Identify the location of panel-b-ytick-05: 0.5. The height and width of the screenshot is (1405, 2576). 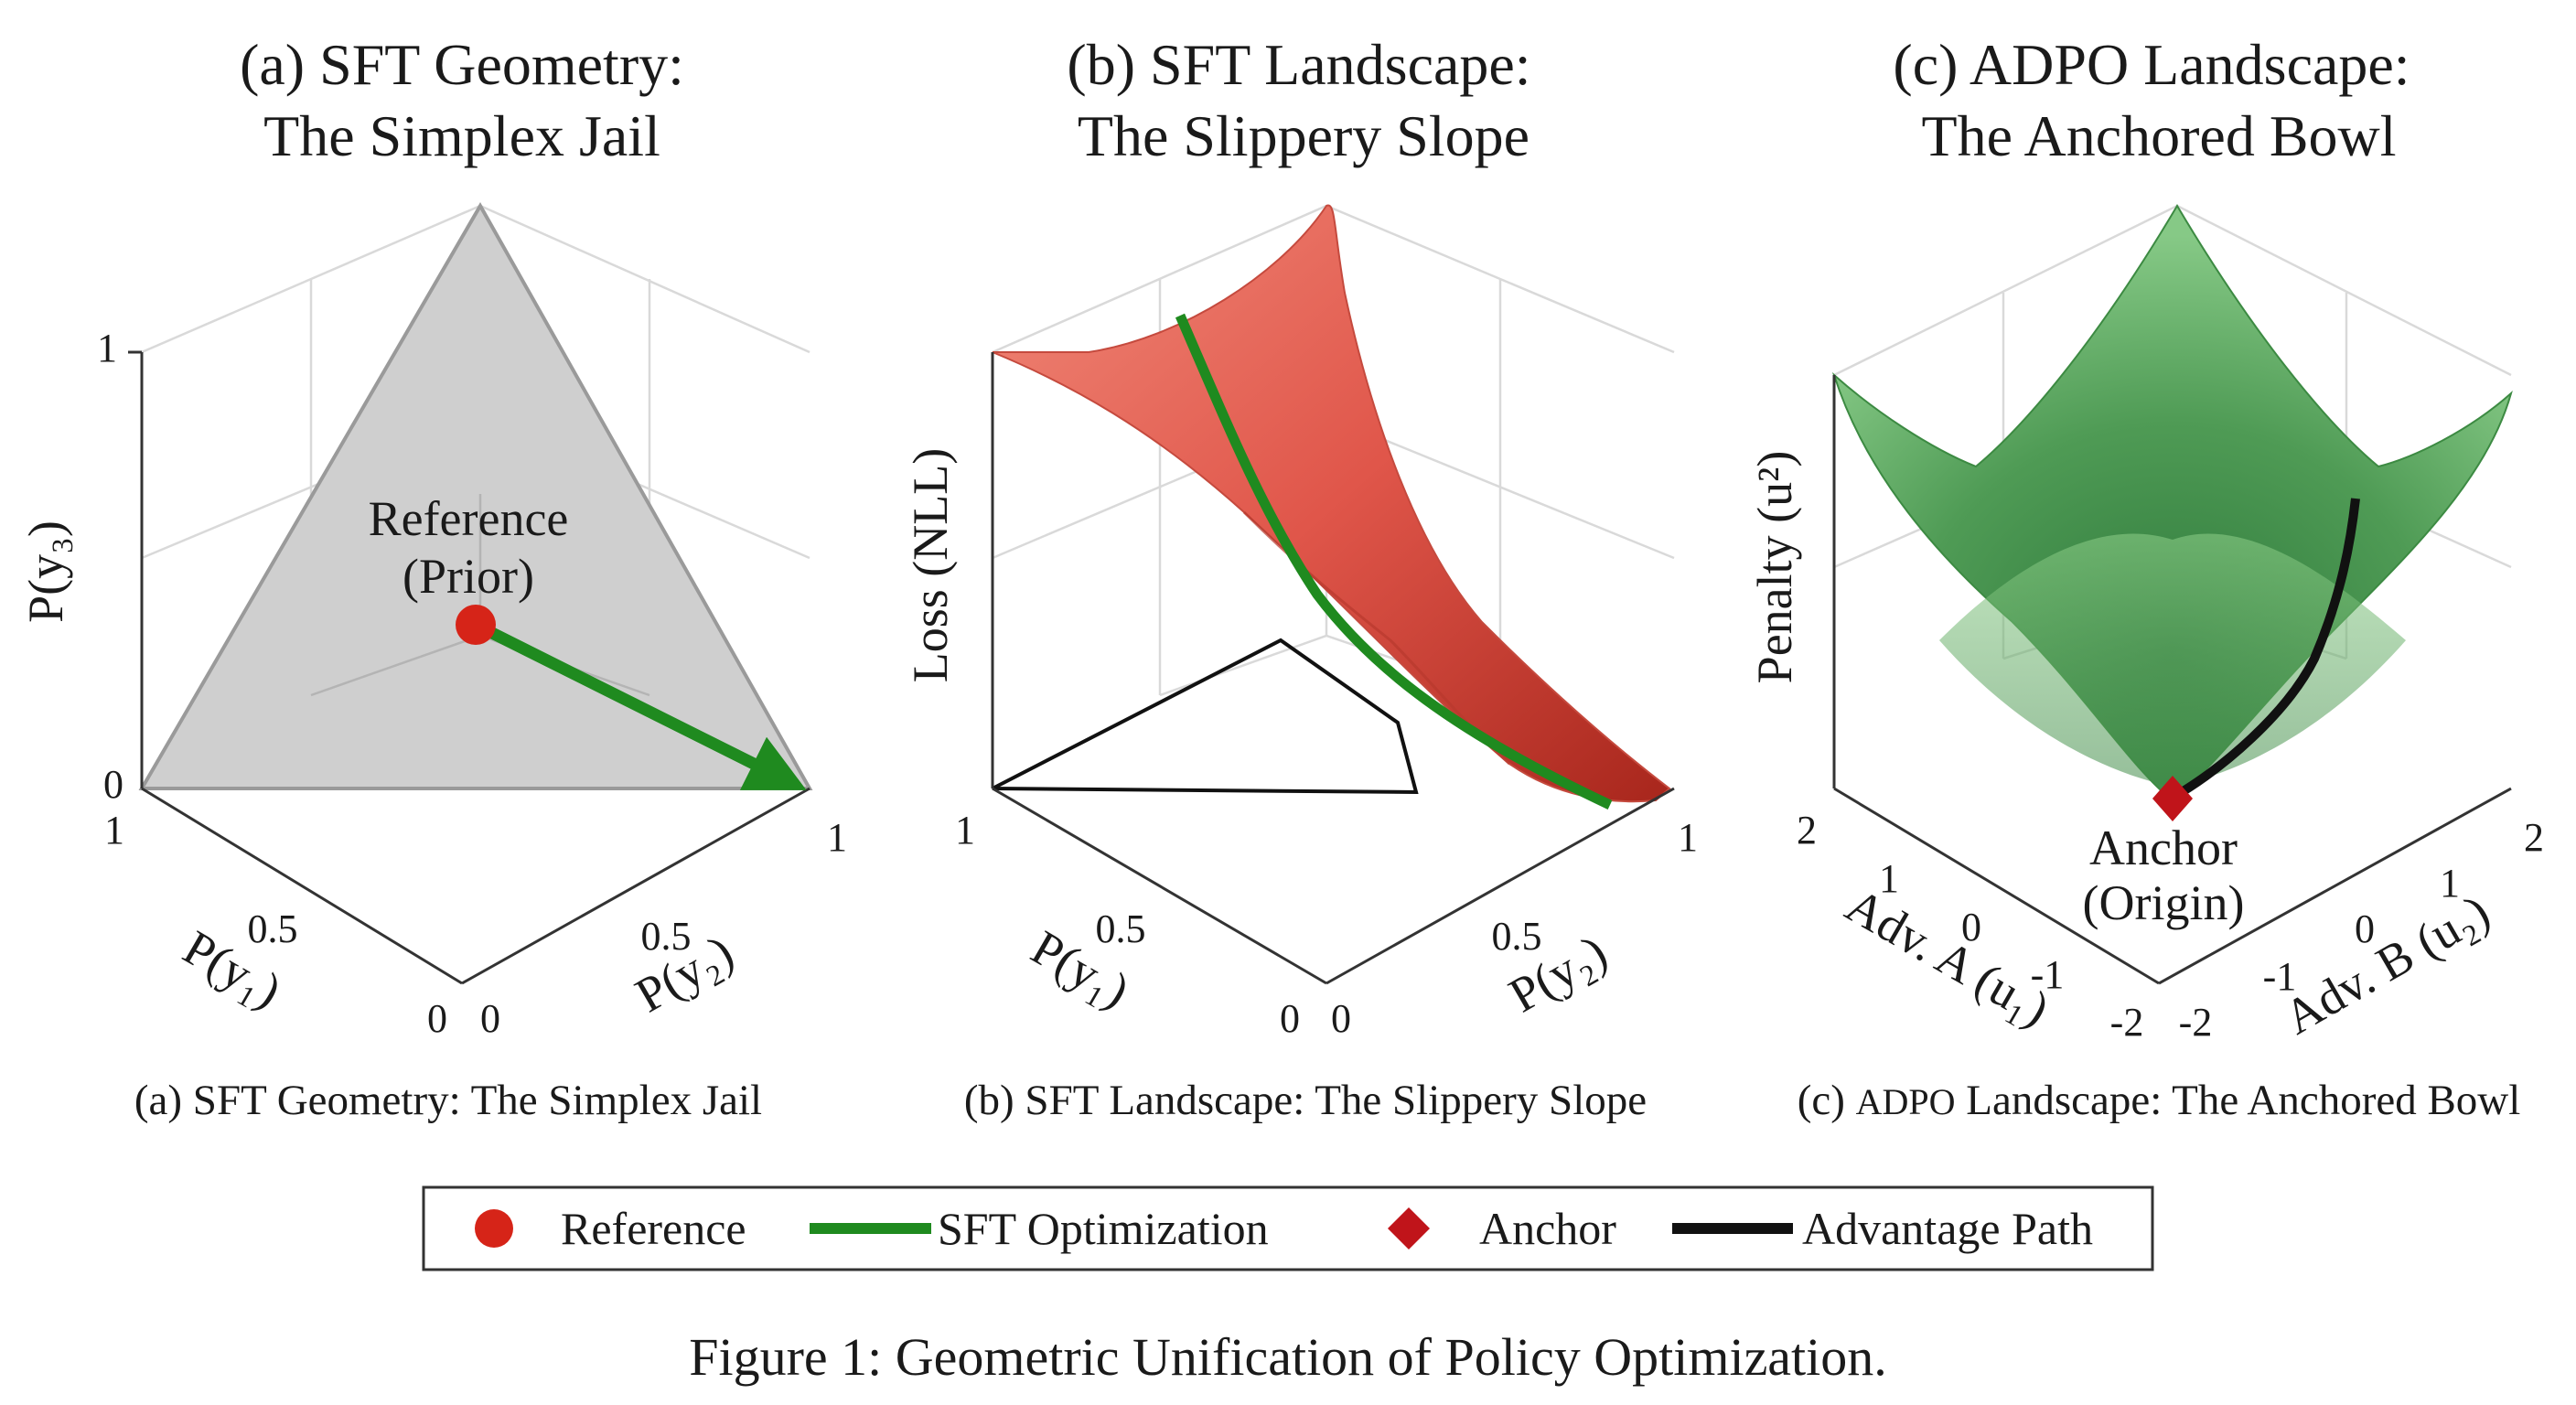
(1517, 936).